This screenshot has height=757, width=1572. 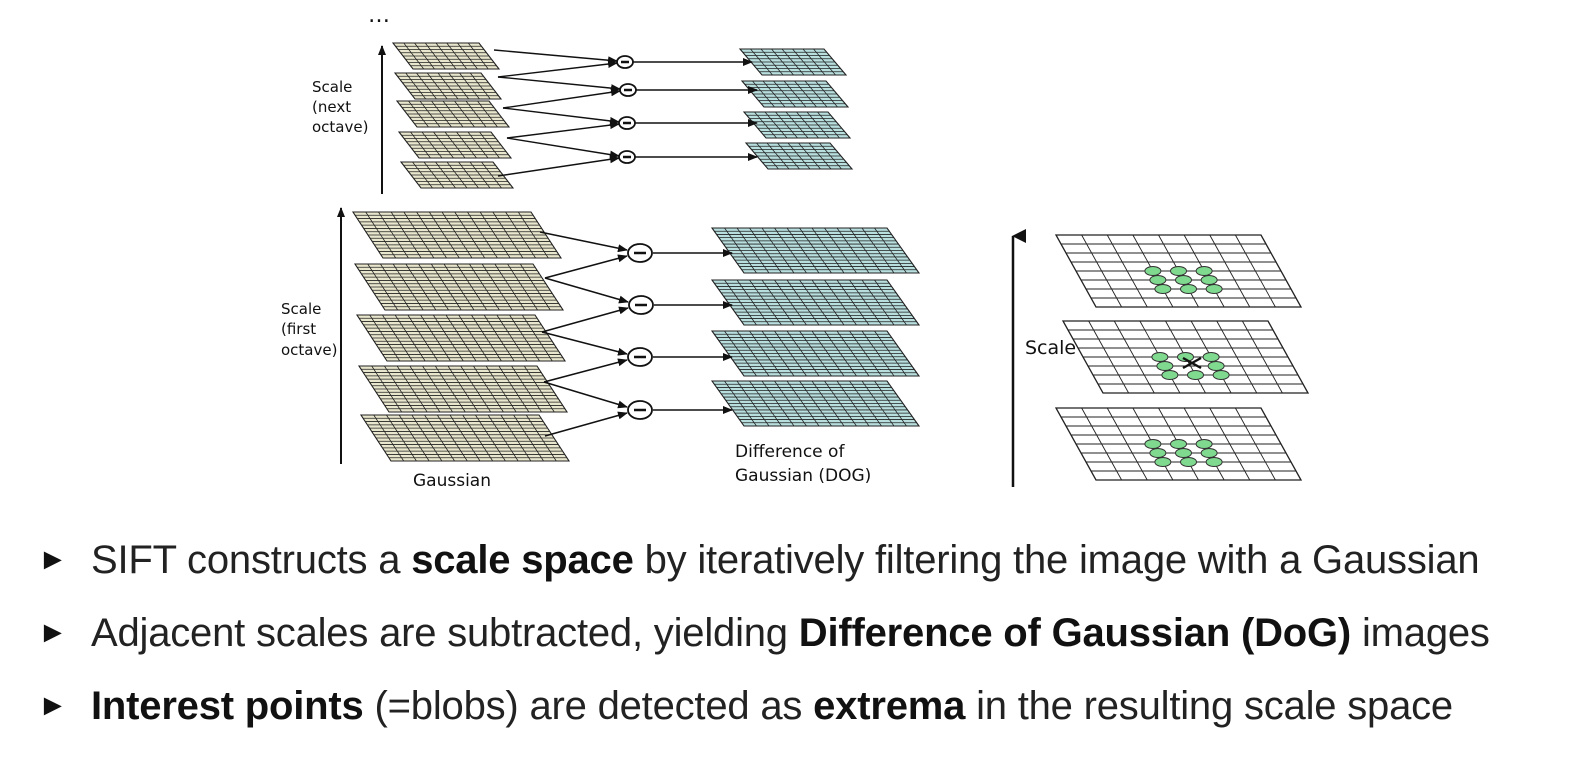 I want to click on sample-point-marker, so click(x=1192, y=363).